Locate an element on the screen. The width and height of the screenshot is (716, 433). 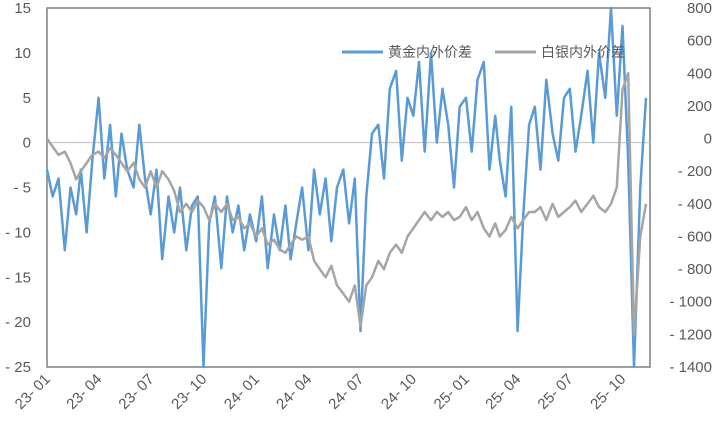
x-tick-label: 25- 04 is located at coordinates (503, 392).